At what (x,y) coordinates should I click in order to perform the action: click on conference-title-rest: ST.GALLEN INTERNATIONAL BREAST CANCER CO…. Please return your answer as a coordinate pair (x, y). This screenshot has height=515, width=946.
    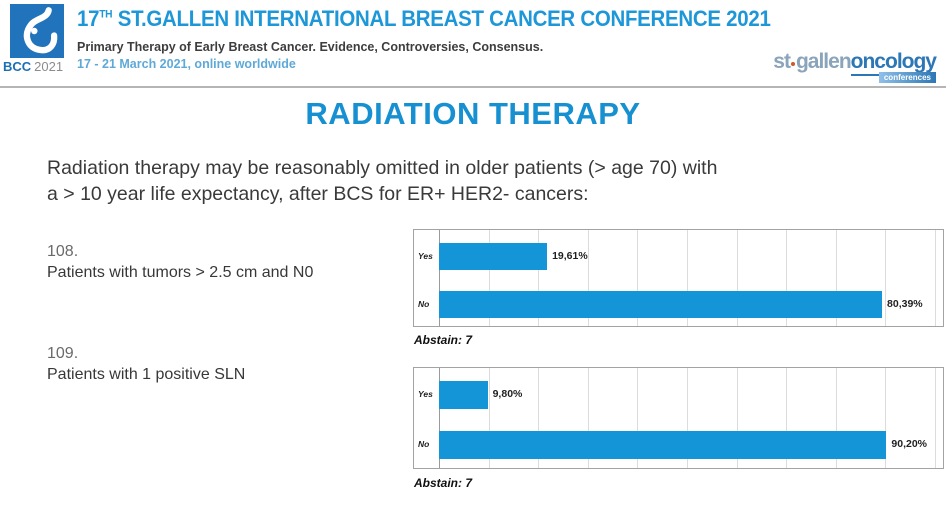
    Looking at the image, I should click on (441, 18).